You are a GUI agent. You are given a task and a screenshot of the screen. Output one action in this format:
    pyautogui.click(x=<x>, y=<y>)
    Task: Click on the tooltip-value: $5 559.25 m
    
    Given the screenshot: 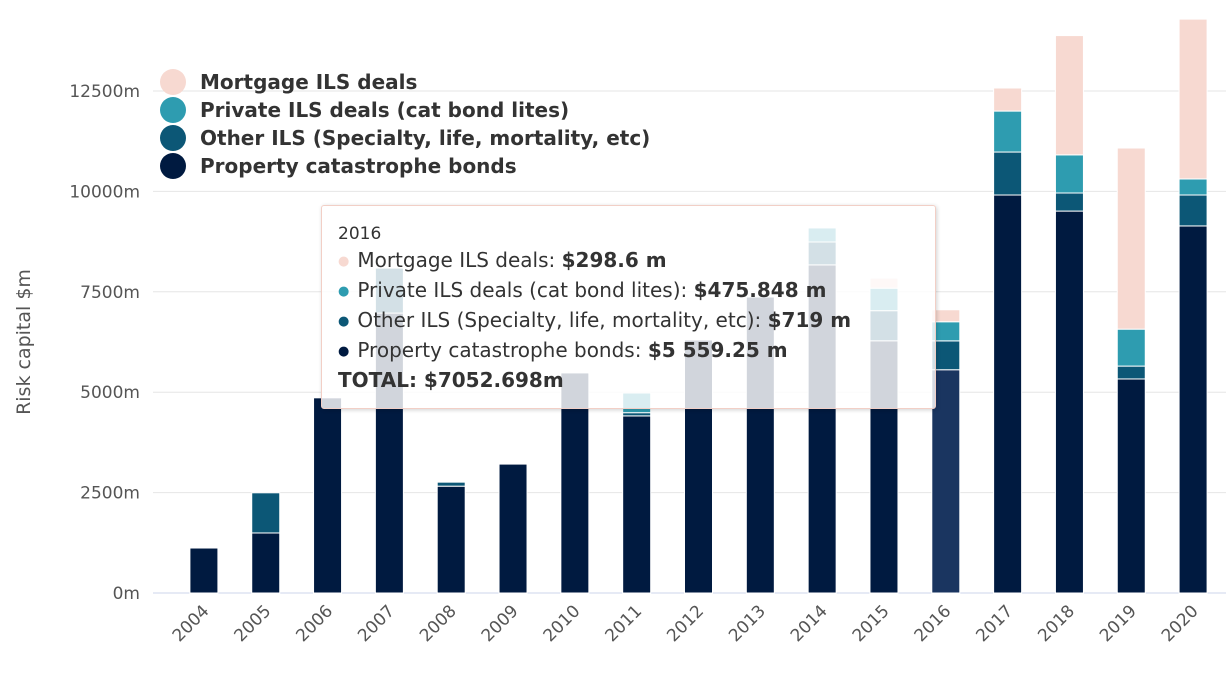 What is the action you would take?
    pyautogui.click(x=717, y=350)
    